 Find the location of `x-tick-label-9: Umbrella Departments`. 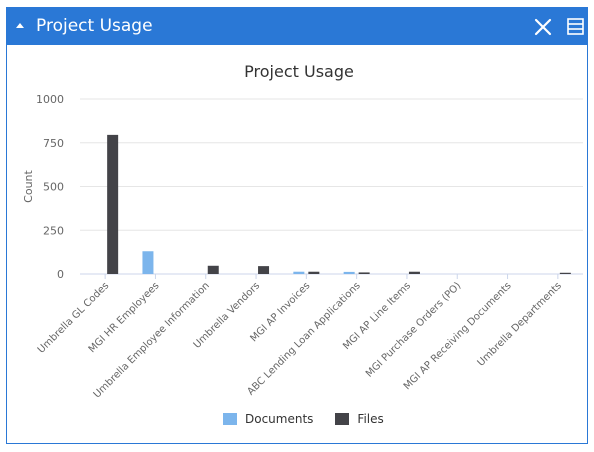

x-tick-label-9: Umbrella Departments is located at coordinates (520, 324).